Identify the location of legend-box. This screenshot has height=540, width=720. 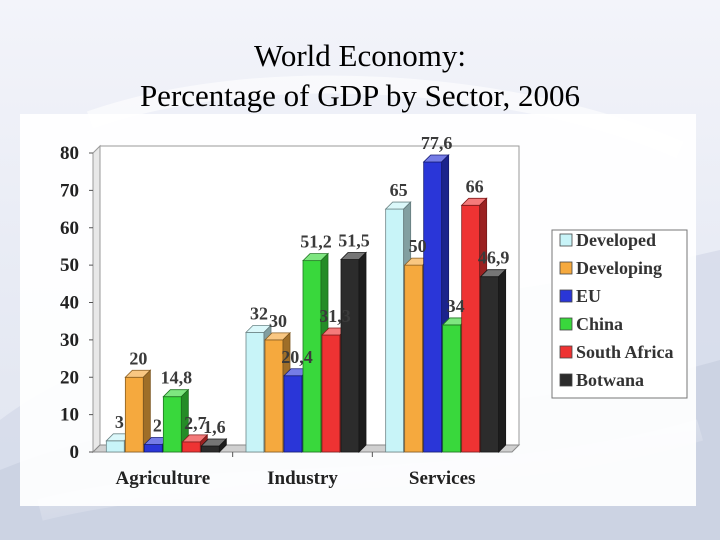
(619, 314).